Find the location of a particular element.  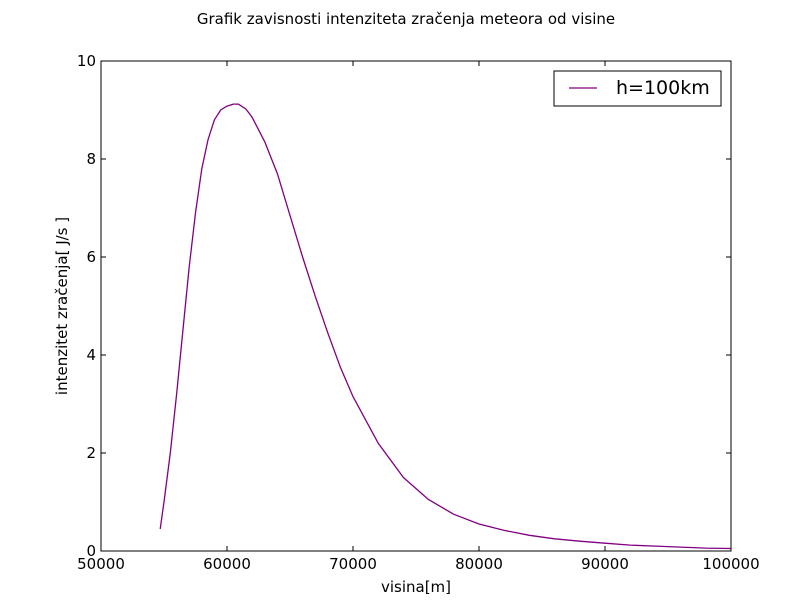

y-tick-label: 10 is located at coordinates (86, 61).